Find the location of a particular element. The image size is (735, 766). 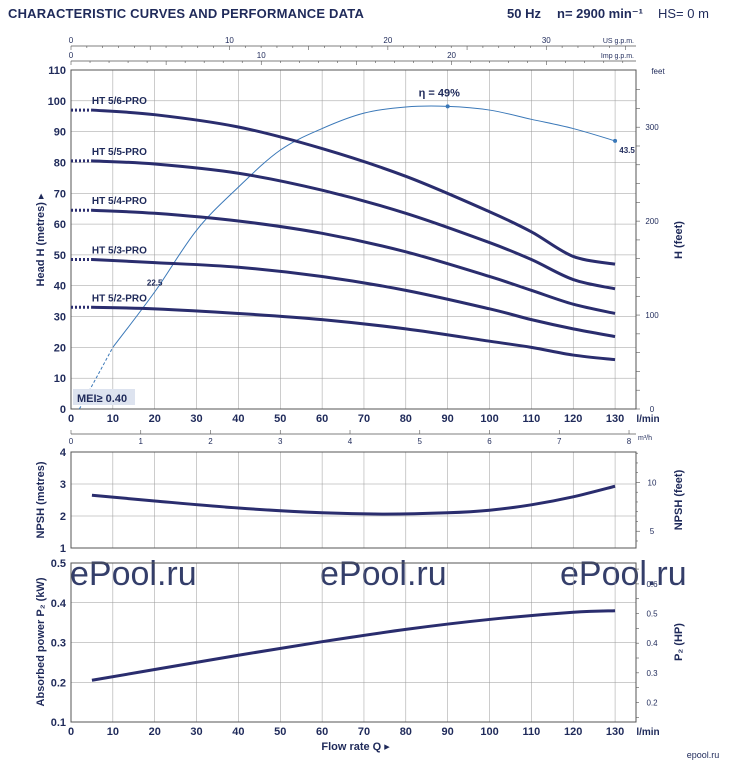

y-tick-label: 60 is located at coordinates (60, 225).